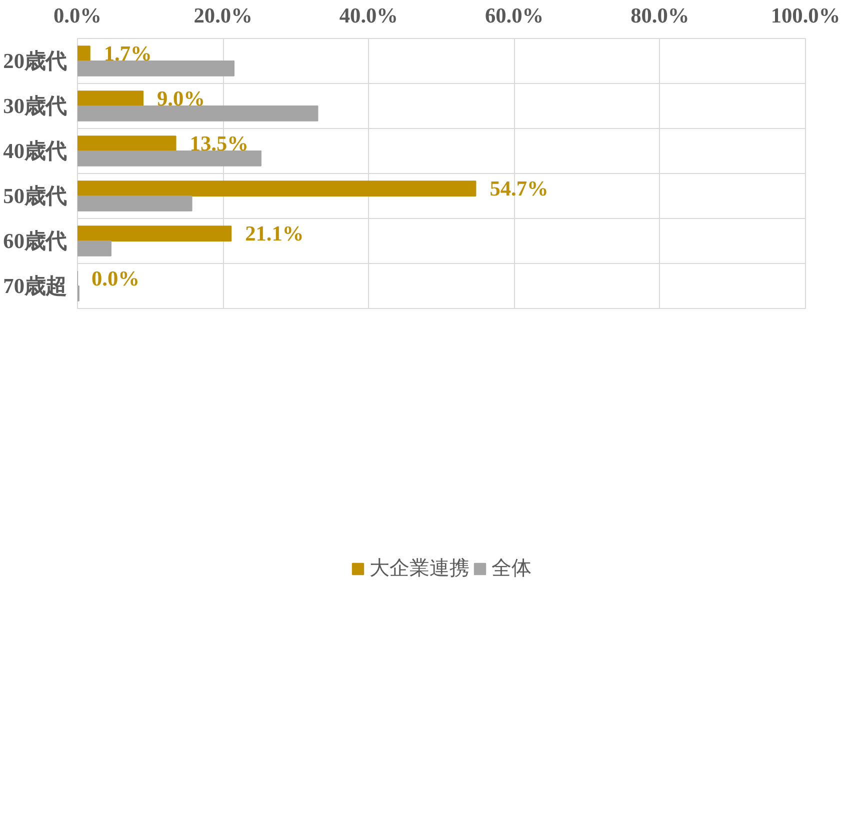 The image size is (850, 828). Describe the element at coordinates (519, 188) in the screenshot. I see `data-label: 54.7%` at that location.